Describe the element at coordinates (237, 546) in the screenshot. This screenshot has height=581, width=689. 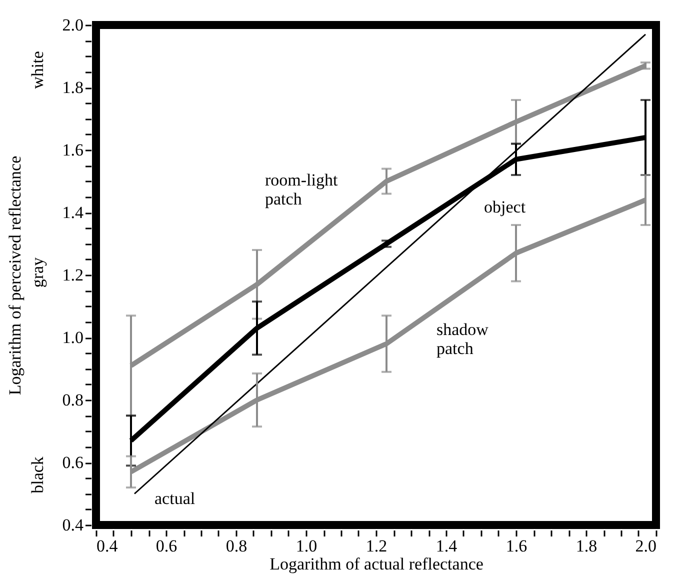
I see `x-tick-label: 0.8` at that location.